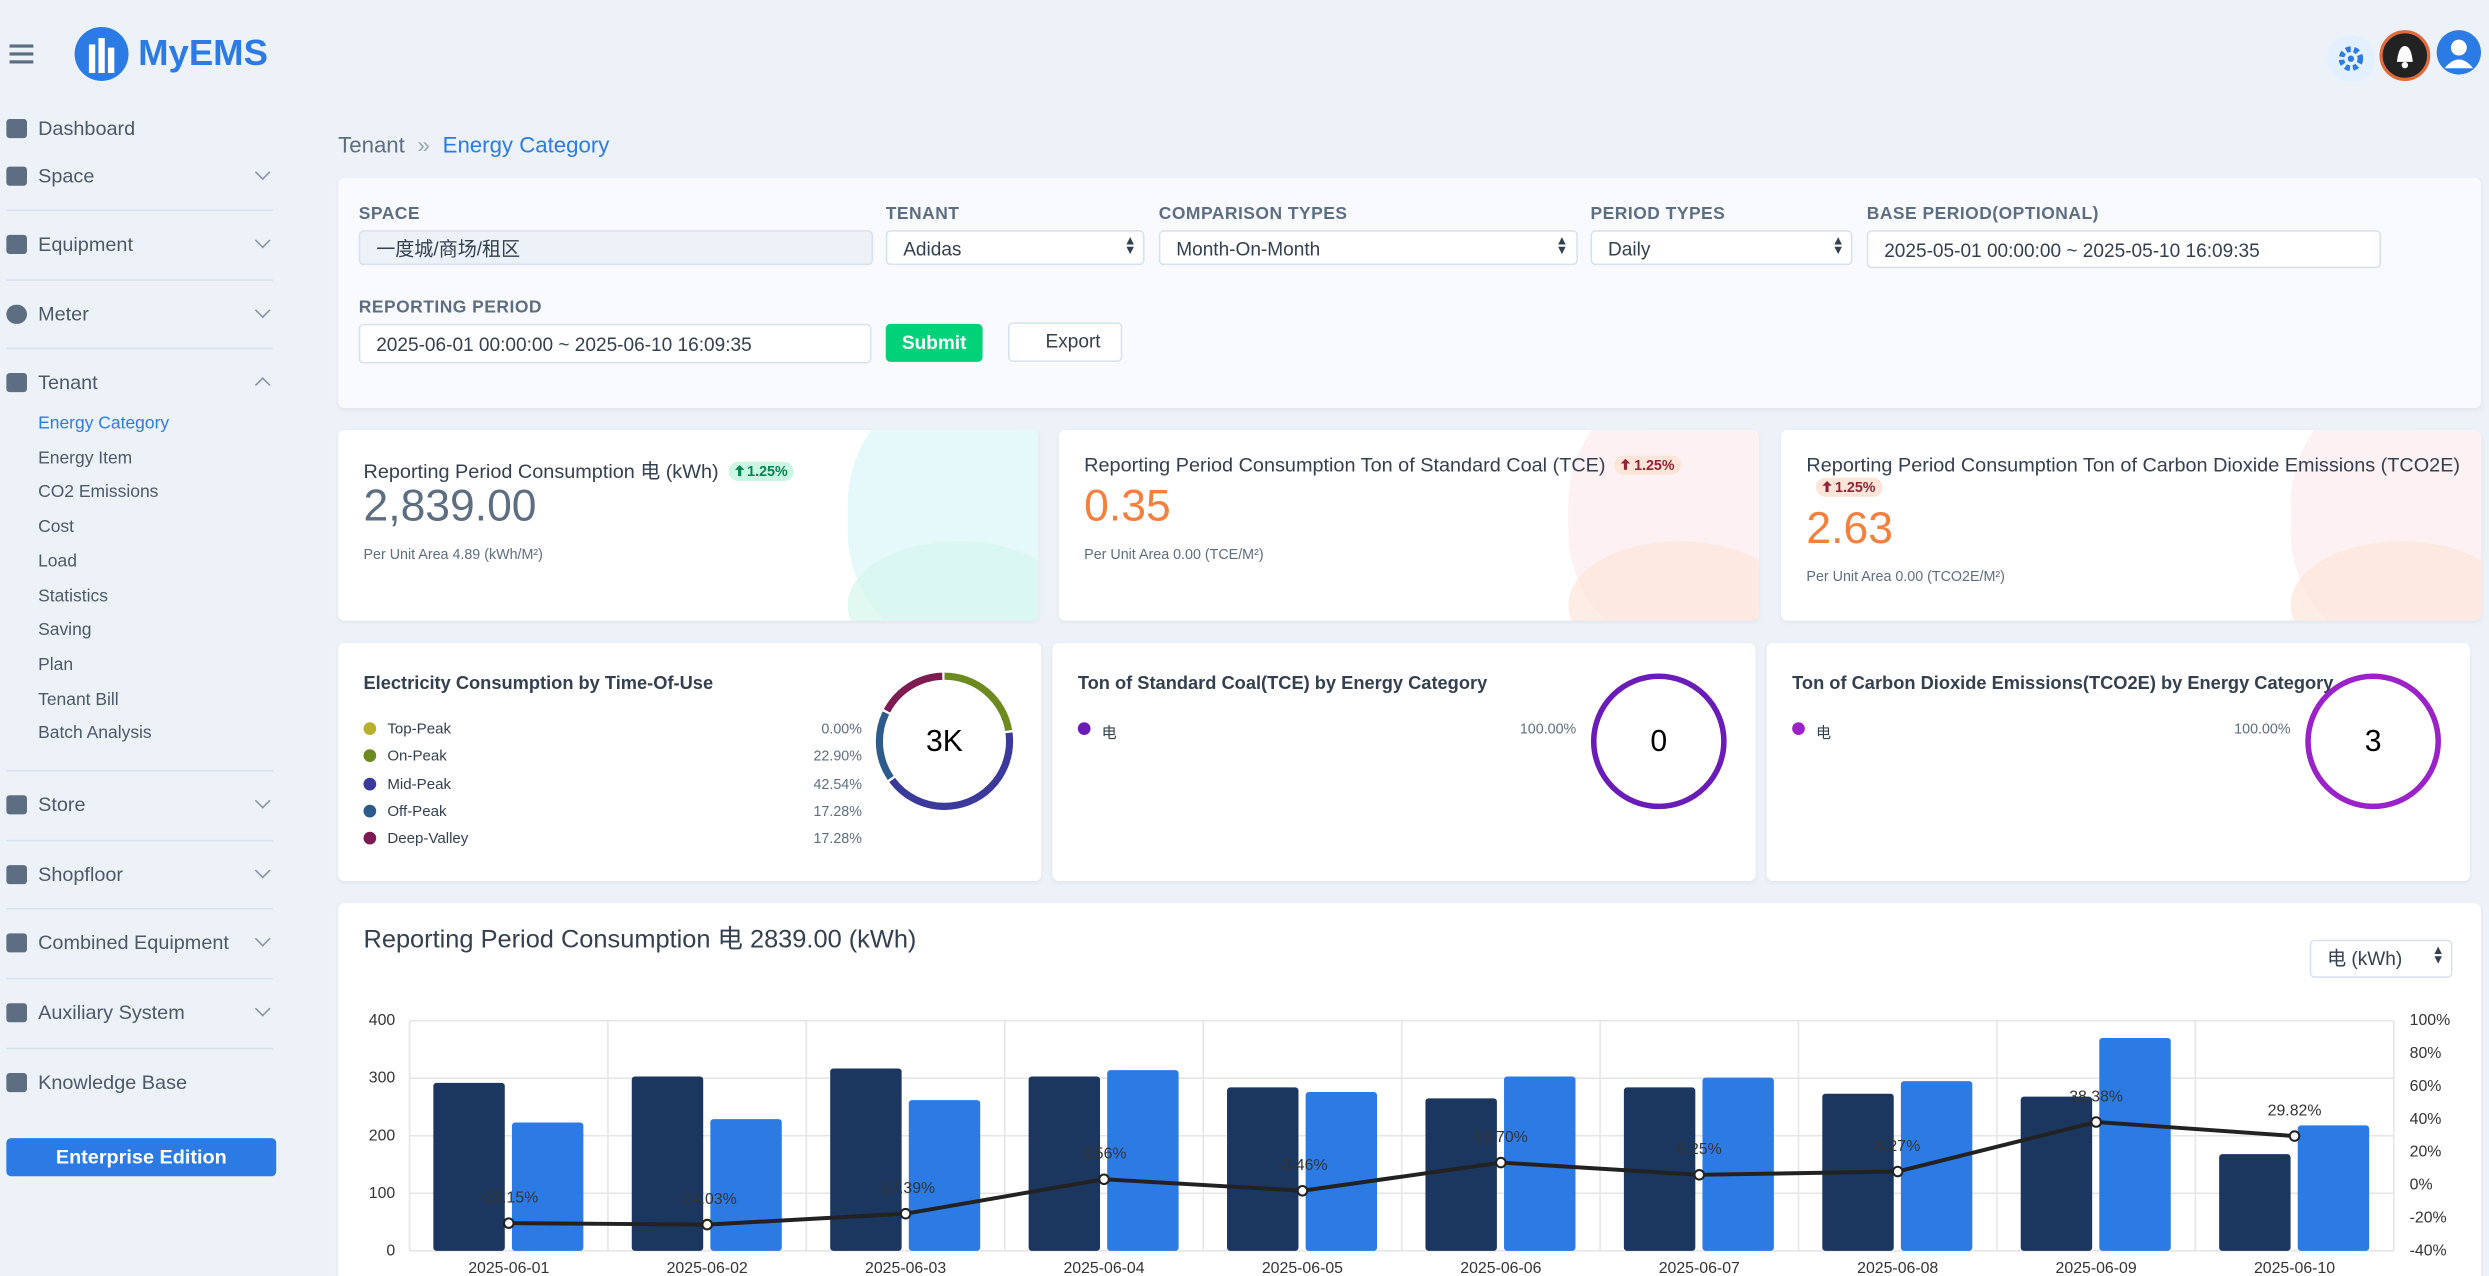  What do you see at coordinates (85, 458) in the screenshot?
I see `nav-subitem: Energy Item` at bounding box center [85, 458].